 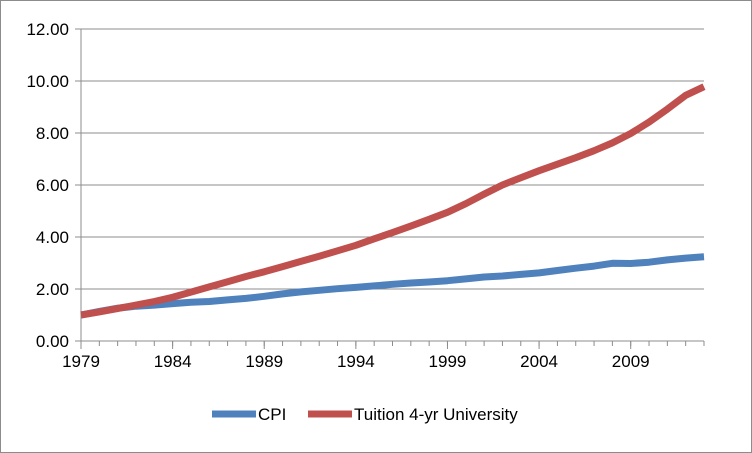 I want to click on y-tick-label: 0.00, so click(x=52, y=341).